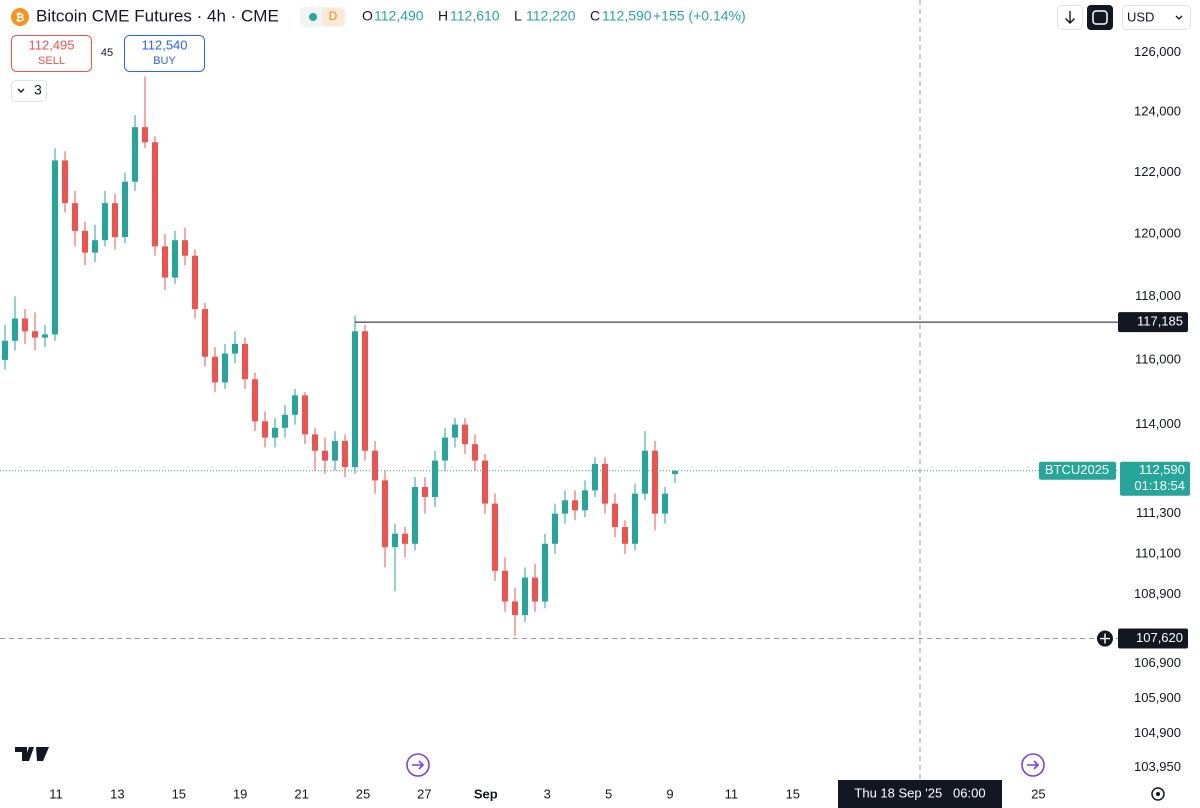 The image size is (1200, 808). Describe the element at coordinates (486, 793) in the screenshot. I see `x-tick-label: Sep` at that location.